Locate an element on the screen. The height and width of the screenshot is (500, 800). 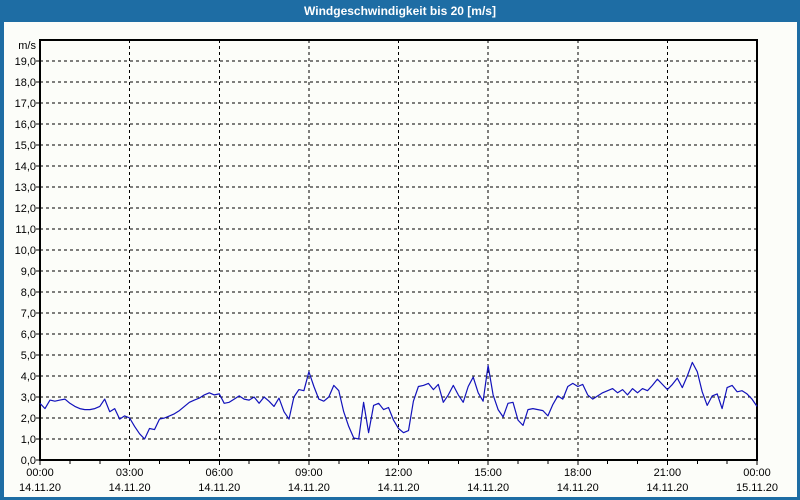
svg-text: 5,0 is located at coordinates (28, 356).